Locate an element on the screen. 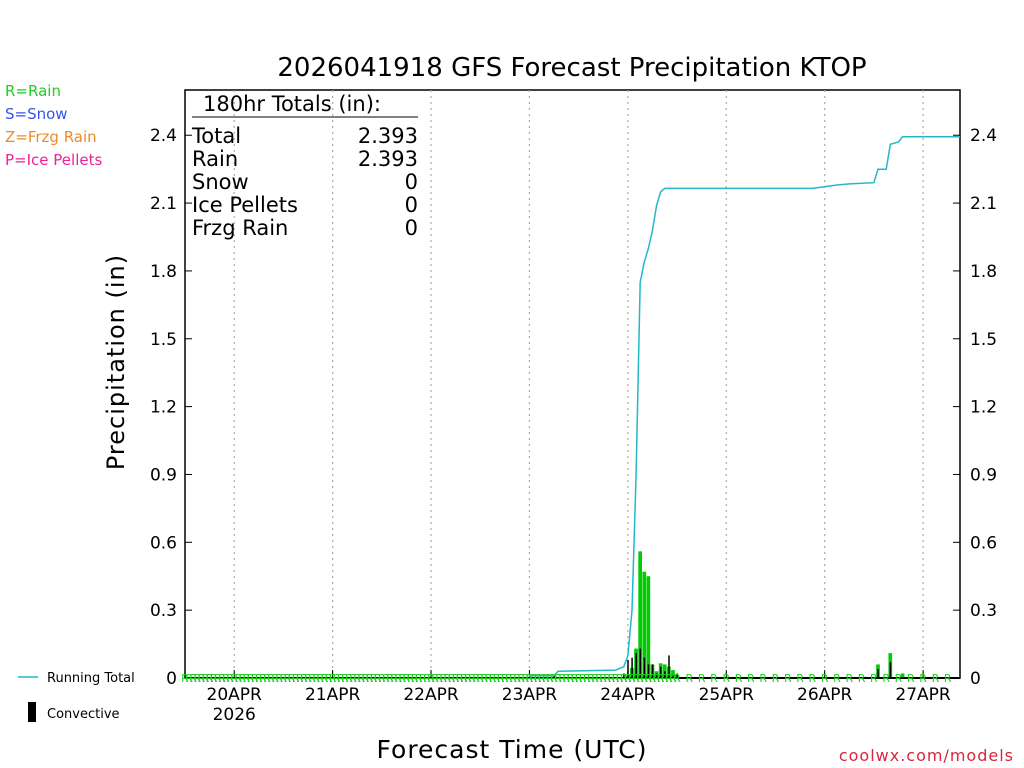  y-tick-label-left: 0 is located at coordinates (171, 679).